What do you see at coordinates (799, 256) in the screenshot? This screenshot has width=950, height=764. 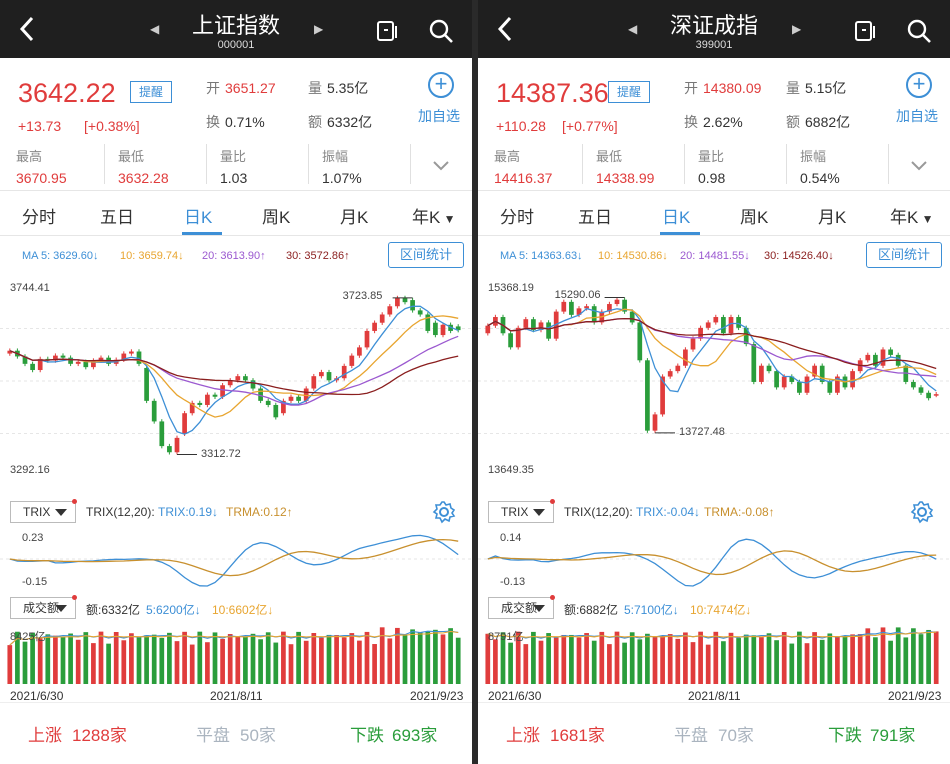 I see `ma30-value: 30: 14526.40↓` at bounding box center [799, 256].